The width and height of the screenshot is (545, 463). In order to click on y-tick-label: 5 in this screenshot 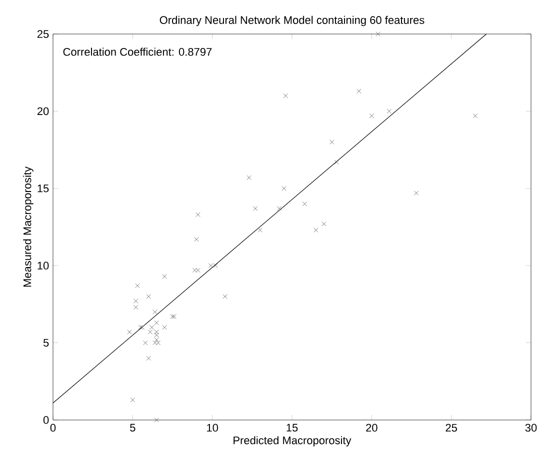, I will do `click(46, 342)`.